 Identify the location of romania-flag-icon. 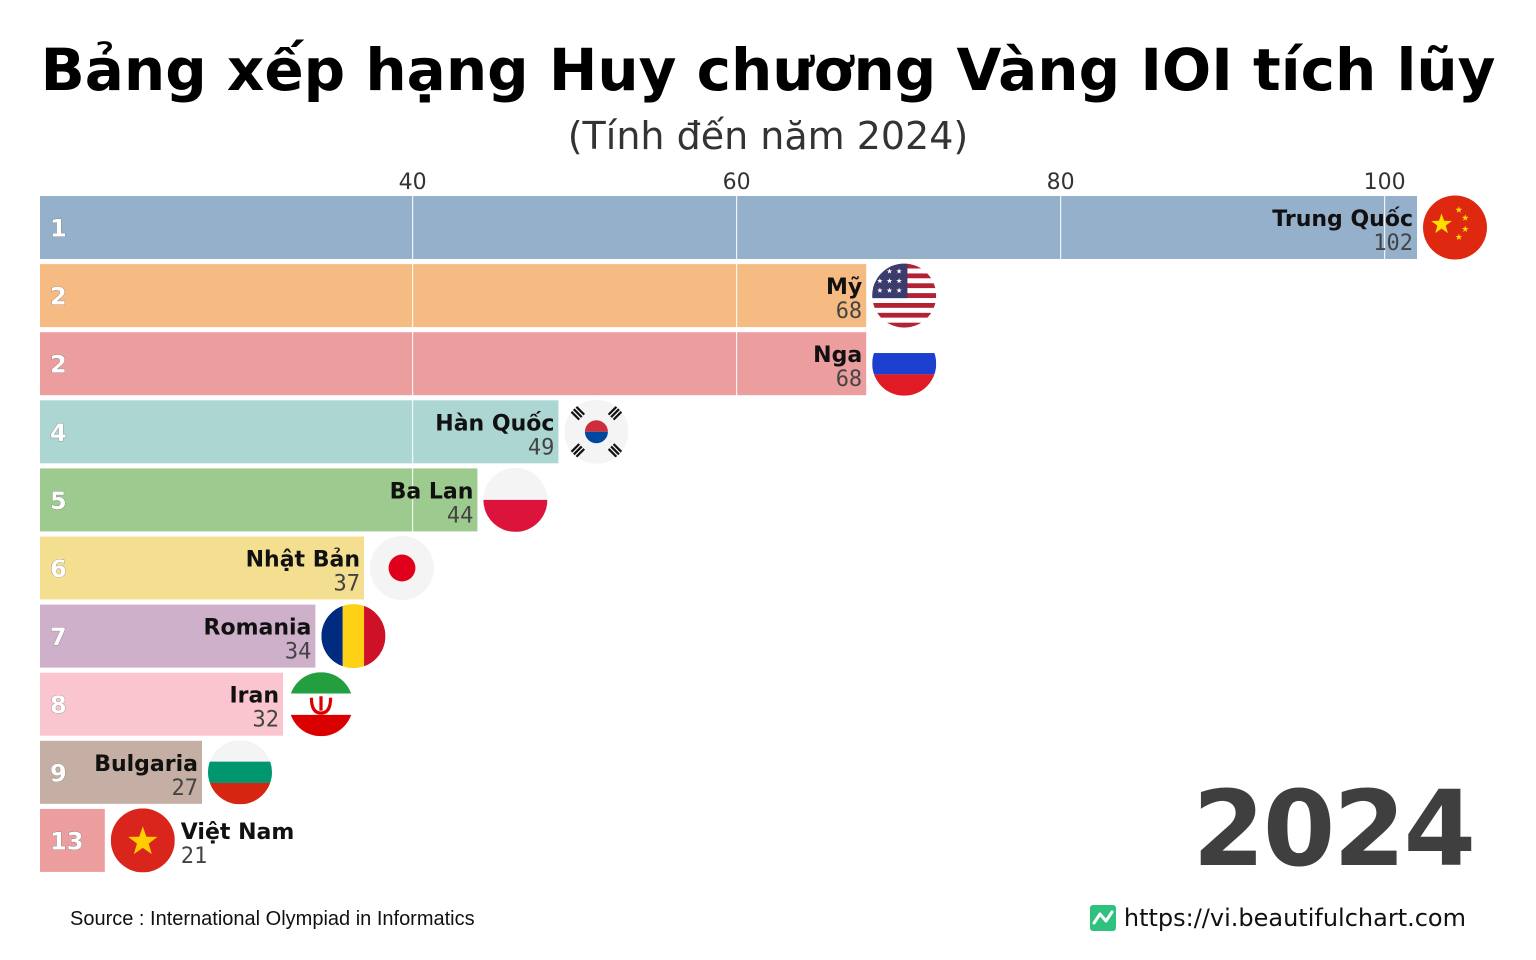
(353, 636).